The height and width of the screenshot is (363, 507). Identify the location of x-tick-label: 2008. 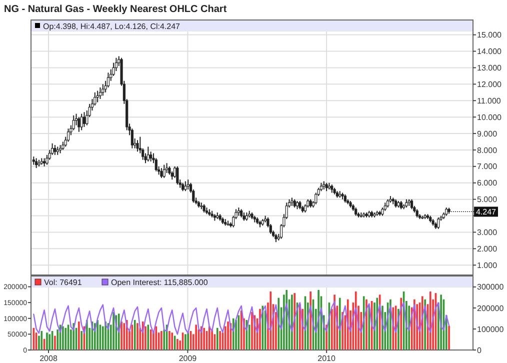
(49, 358).